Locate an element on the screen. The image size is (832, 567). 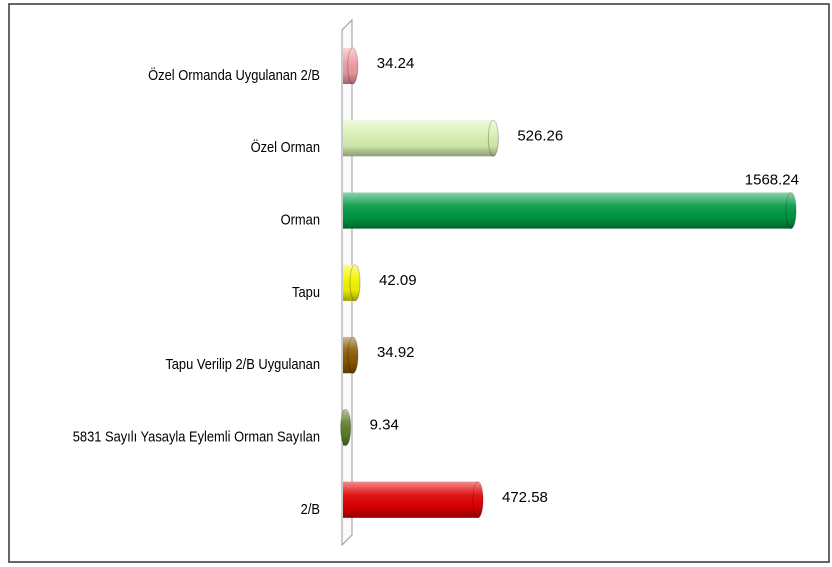
value-label: 472.58 is located at coordinates (525, 497).